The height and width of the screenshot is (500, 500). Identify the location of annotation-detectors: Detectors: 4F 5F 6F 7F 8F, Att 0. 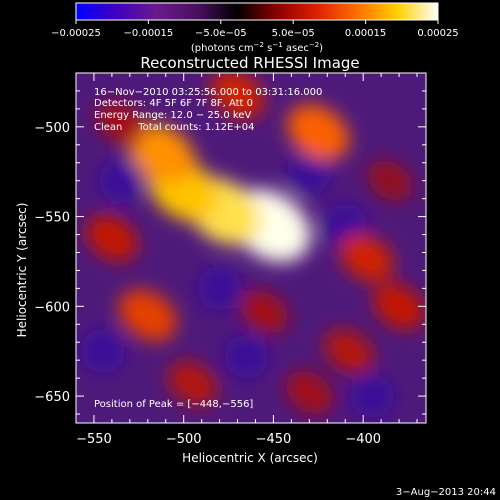
(173, 103).